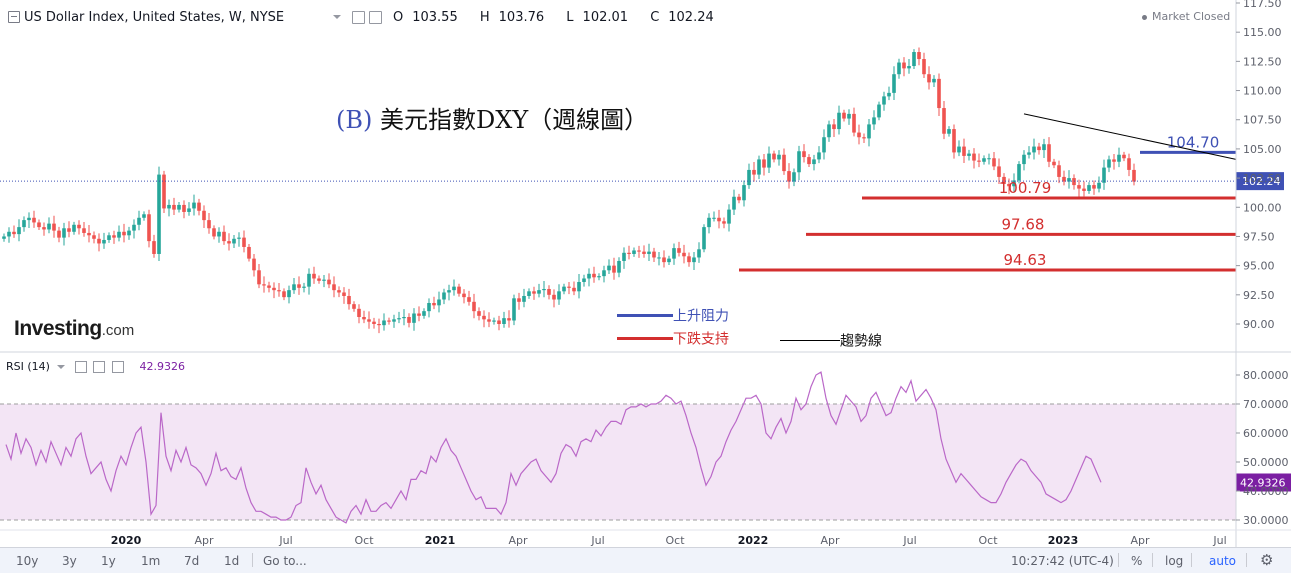  Describe the element at coordinates (1259, 295) in the screenshot. I see `price-tick-label: 92.50` at that location.